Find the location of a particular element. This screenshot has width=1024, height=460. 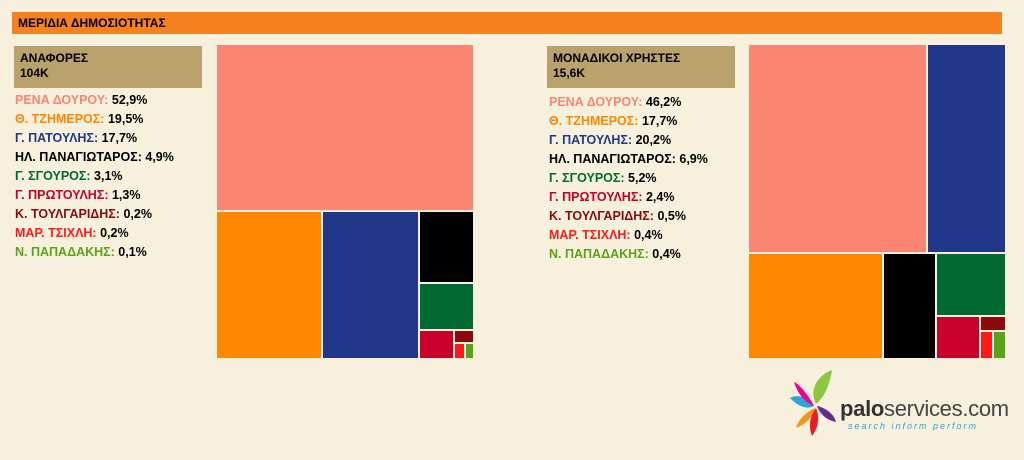

legend-item: Γ. ΠΡΩΤΟΥΛΗΣ: 2,4% is located at coordinates (628, 197).